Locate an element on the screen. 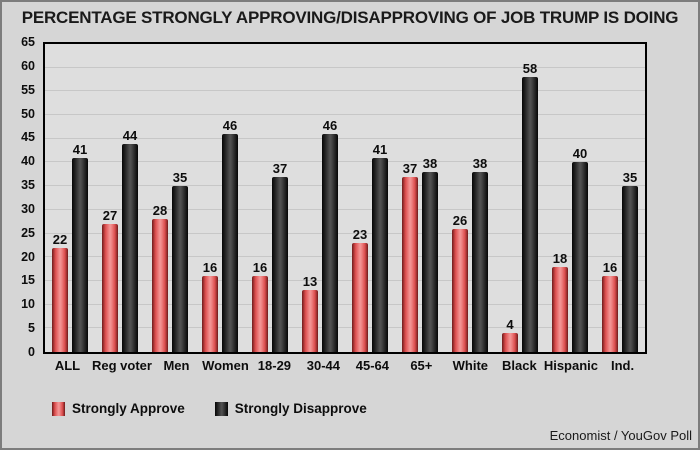 The image size is (700, 450). bar-value-label: 58 is located at coordinates (530, 69).